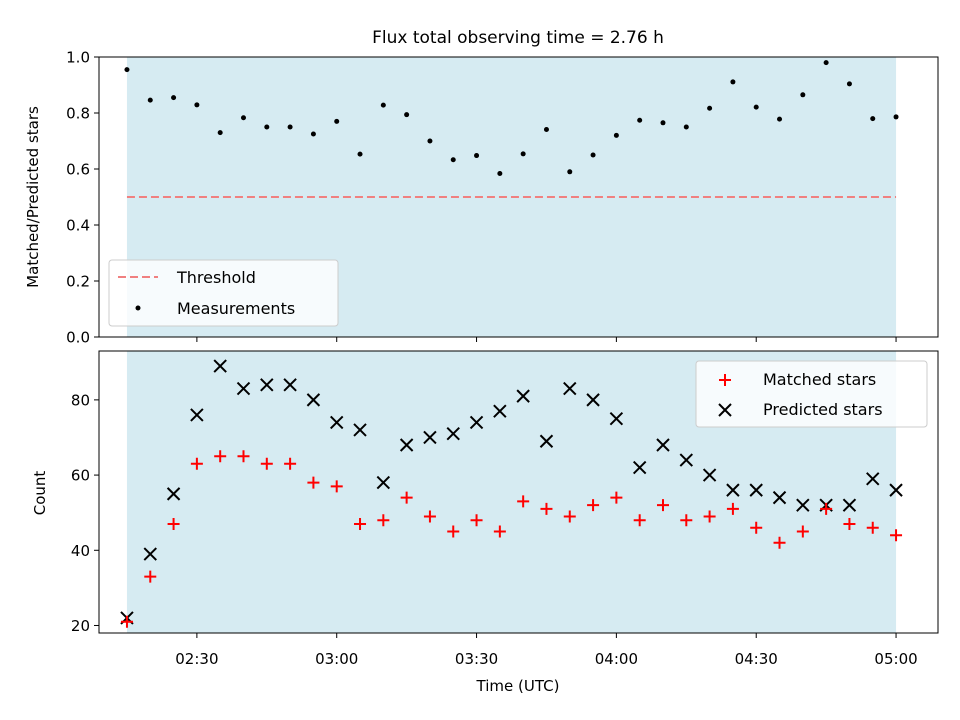 The image size is (960, 720). Describe the element at coordinates (216, 277) in the screenshot. I see `legend-threshold-label: Threshold` at that location.